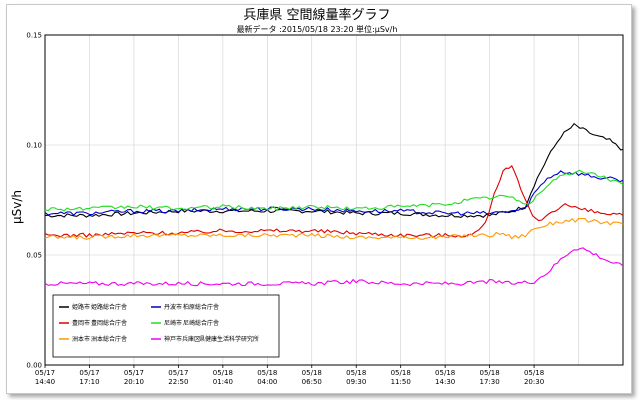 This screenshot has height=400, width=640. I want to click on x-tick-label-time: 01:40, so click(223, 382).